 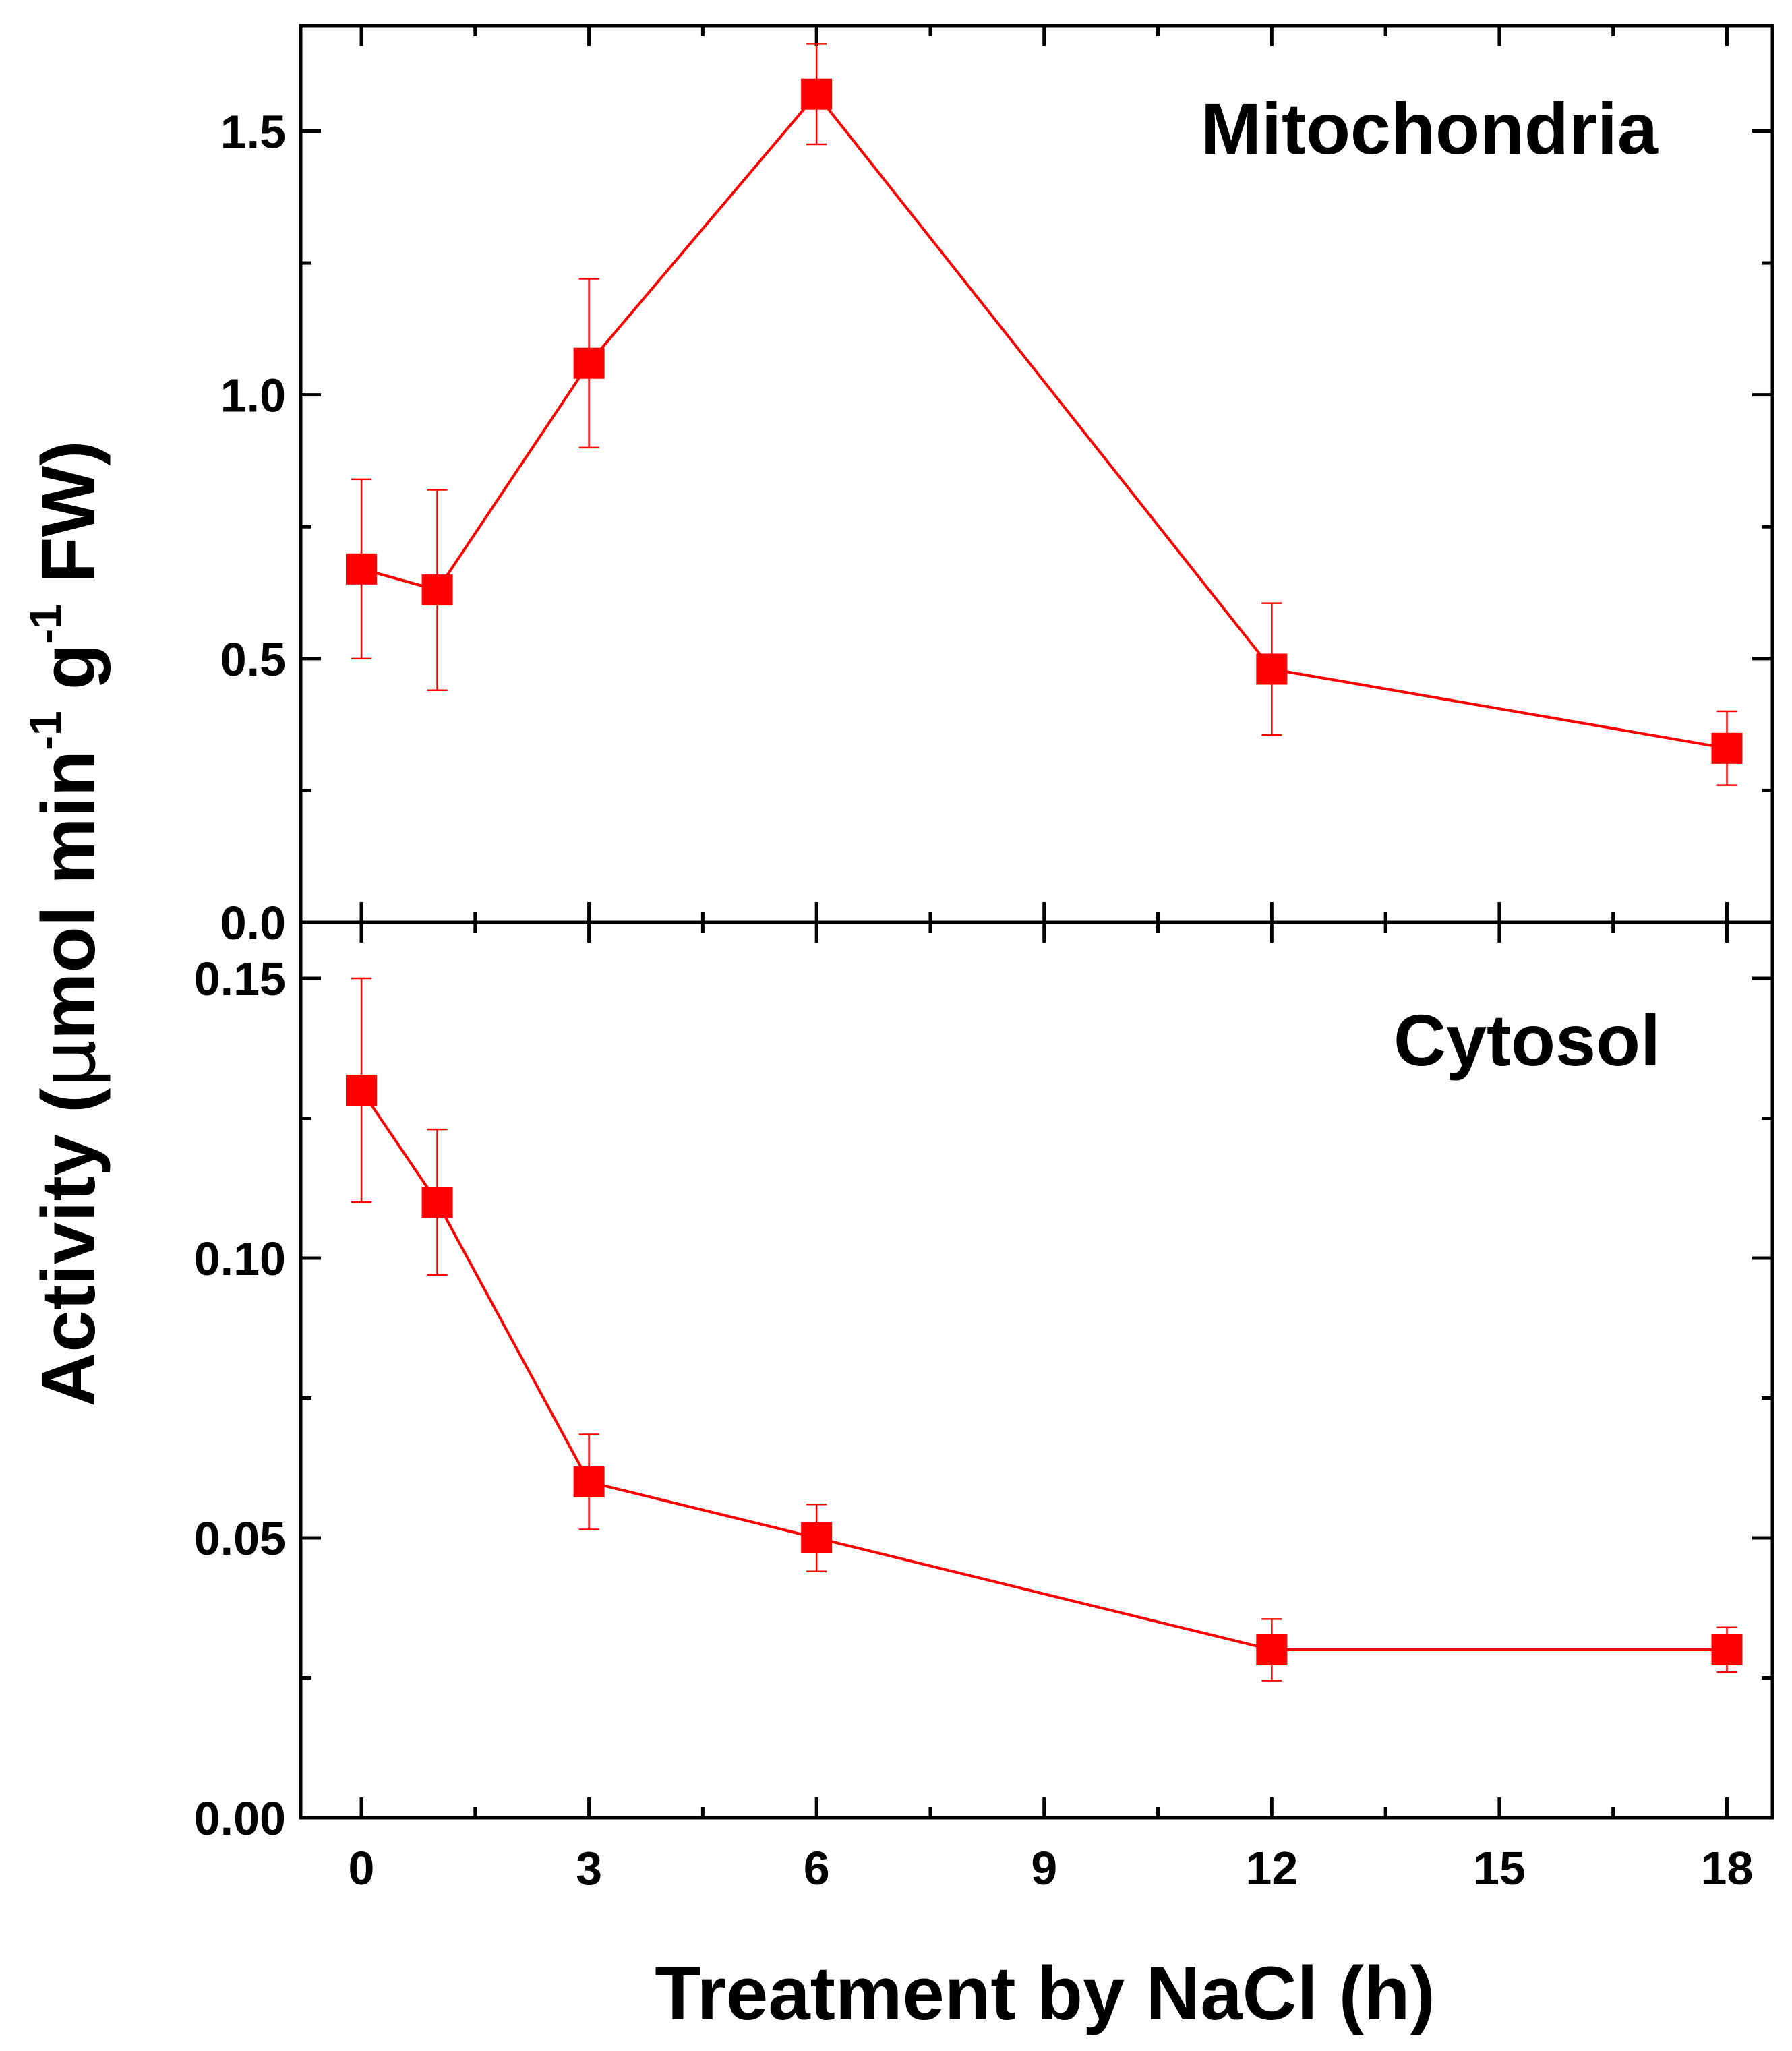 I want to click on xtick-label: 12, so click(x=1271, y=1868).